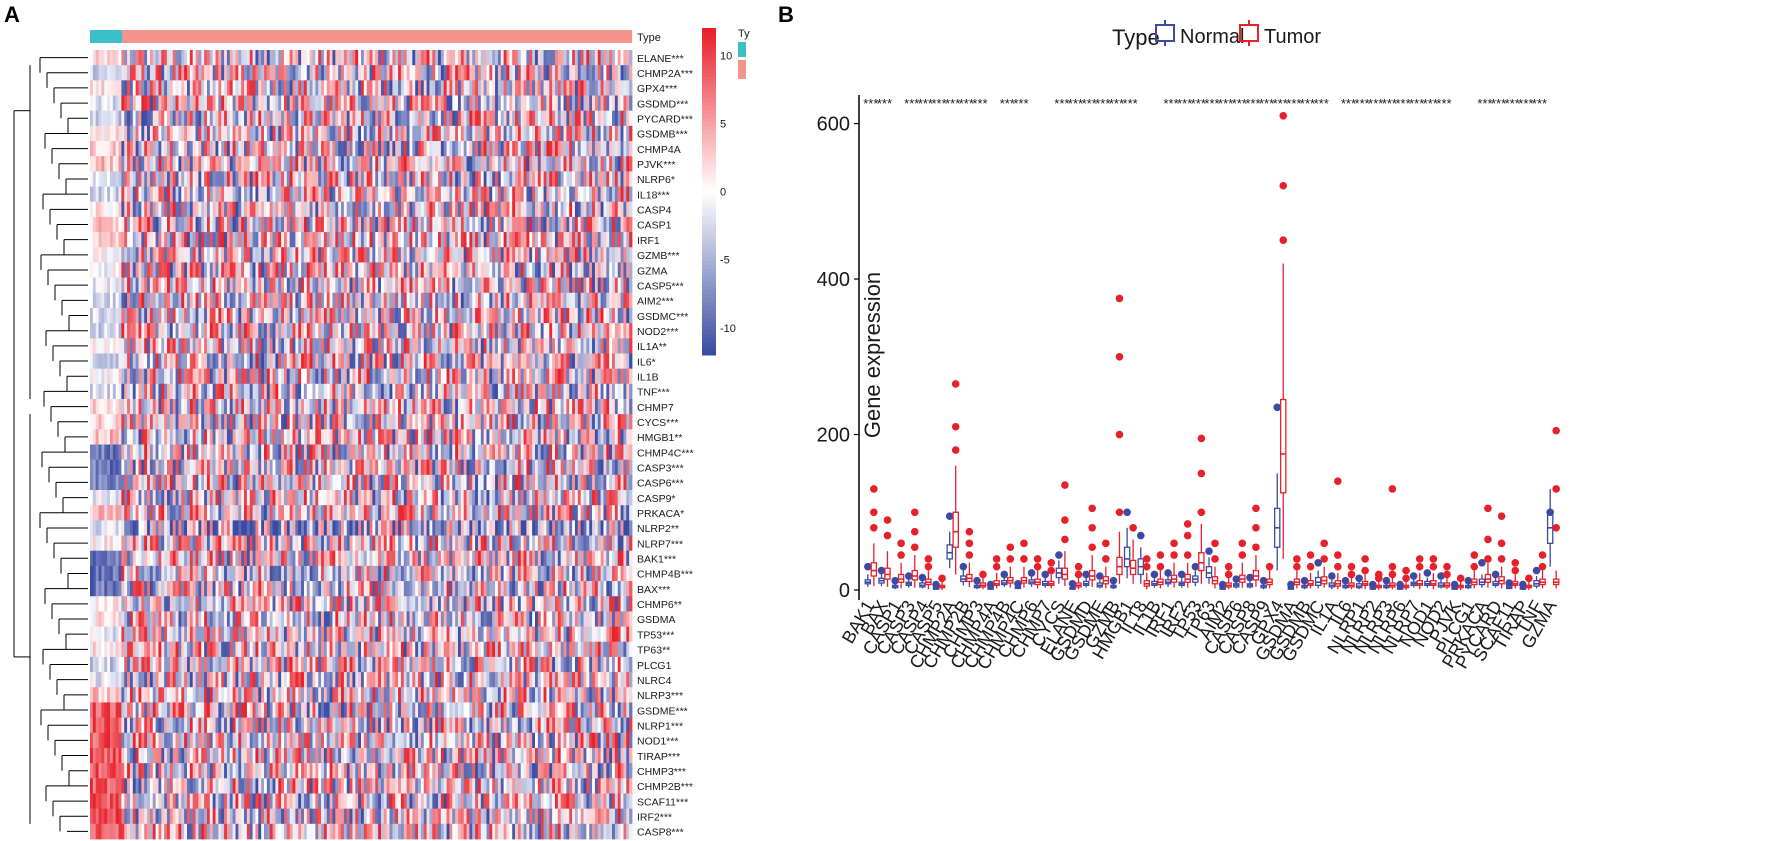 This screenshot has width=1772, height=841. I want to click on heatmap-row-label: CHMP2A***, so click(665, 74).